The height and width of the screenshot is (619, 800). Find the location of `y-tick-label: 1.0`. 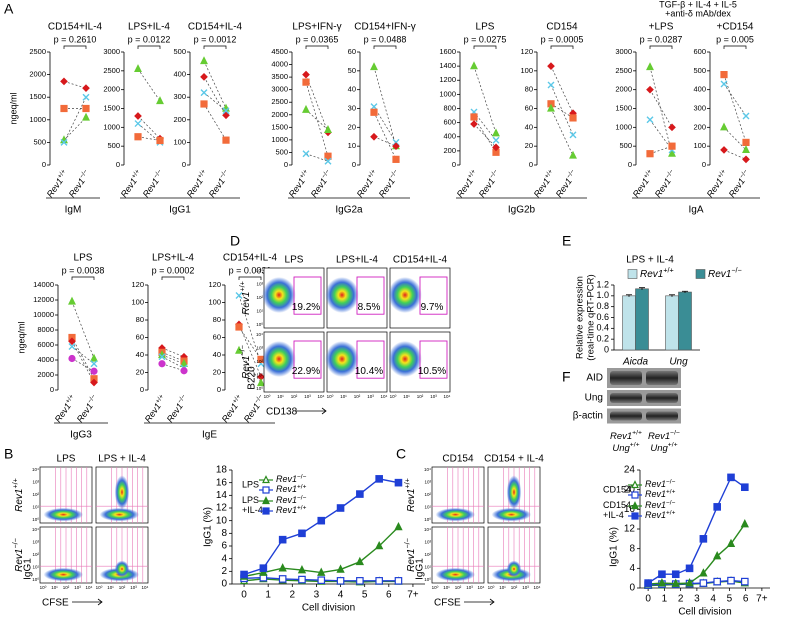

y-tick-label: 1.0 is located at coordinates (602, 295).